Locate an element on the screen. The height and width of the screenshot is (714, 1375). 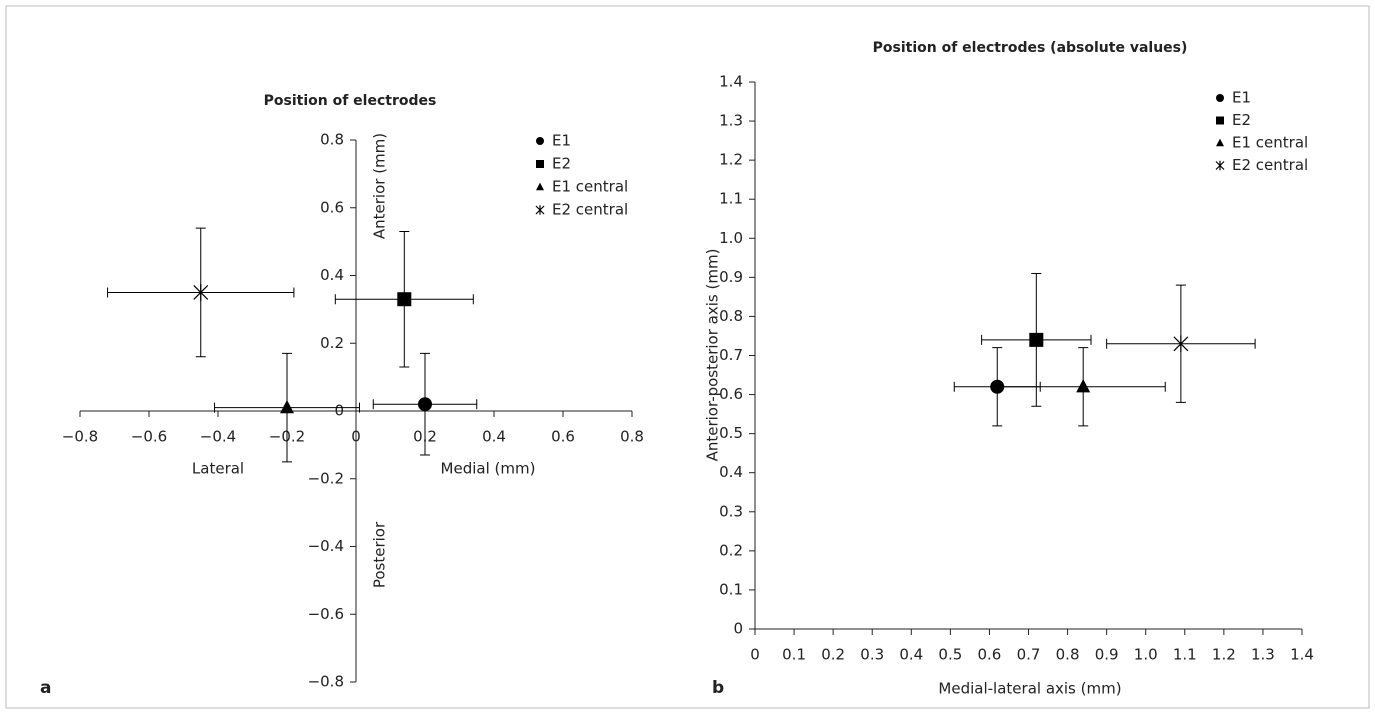
x-tick-label: 1.0 is located at coordinates (1146, 655).